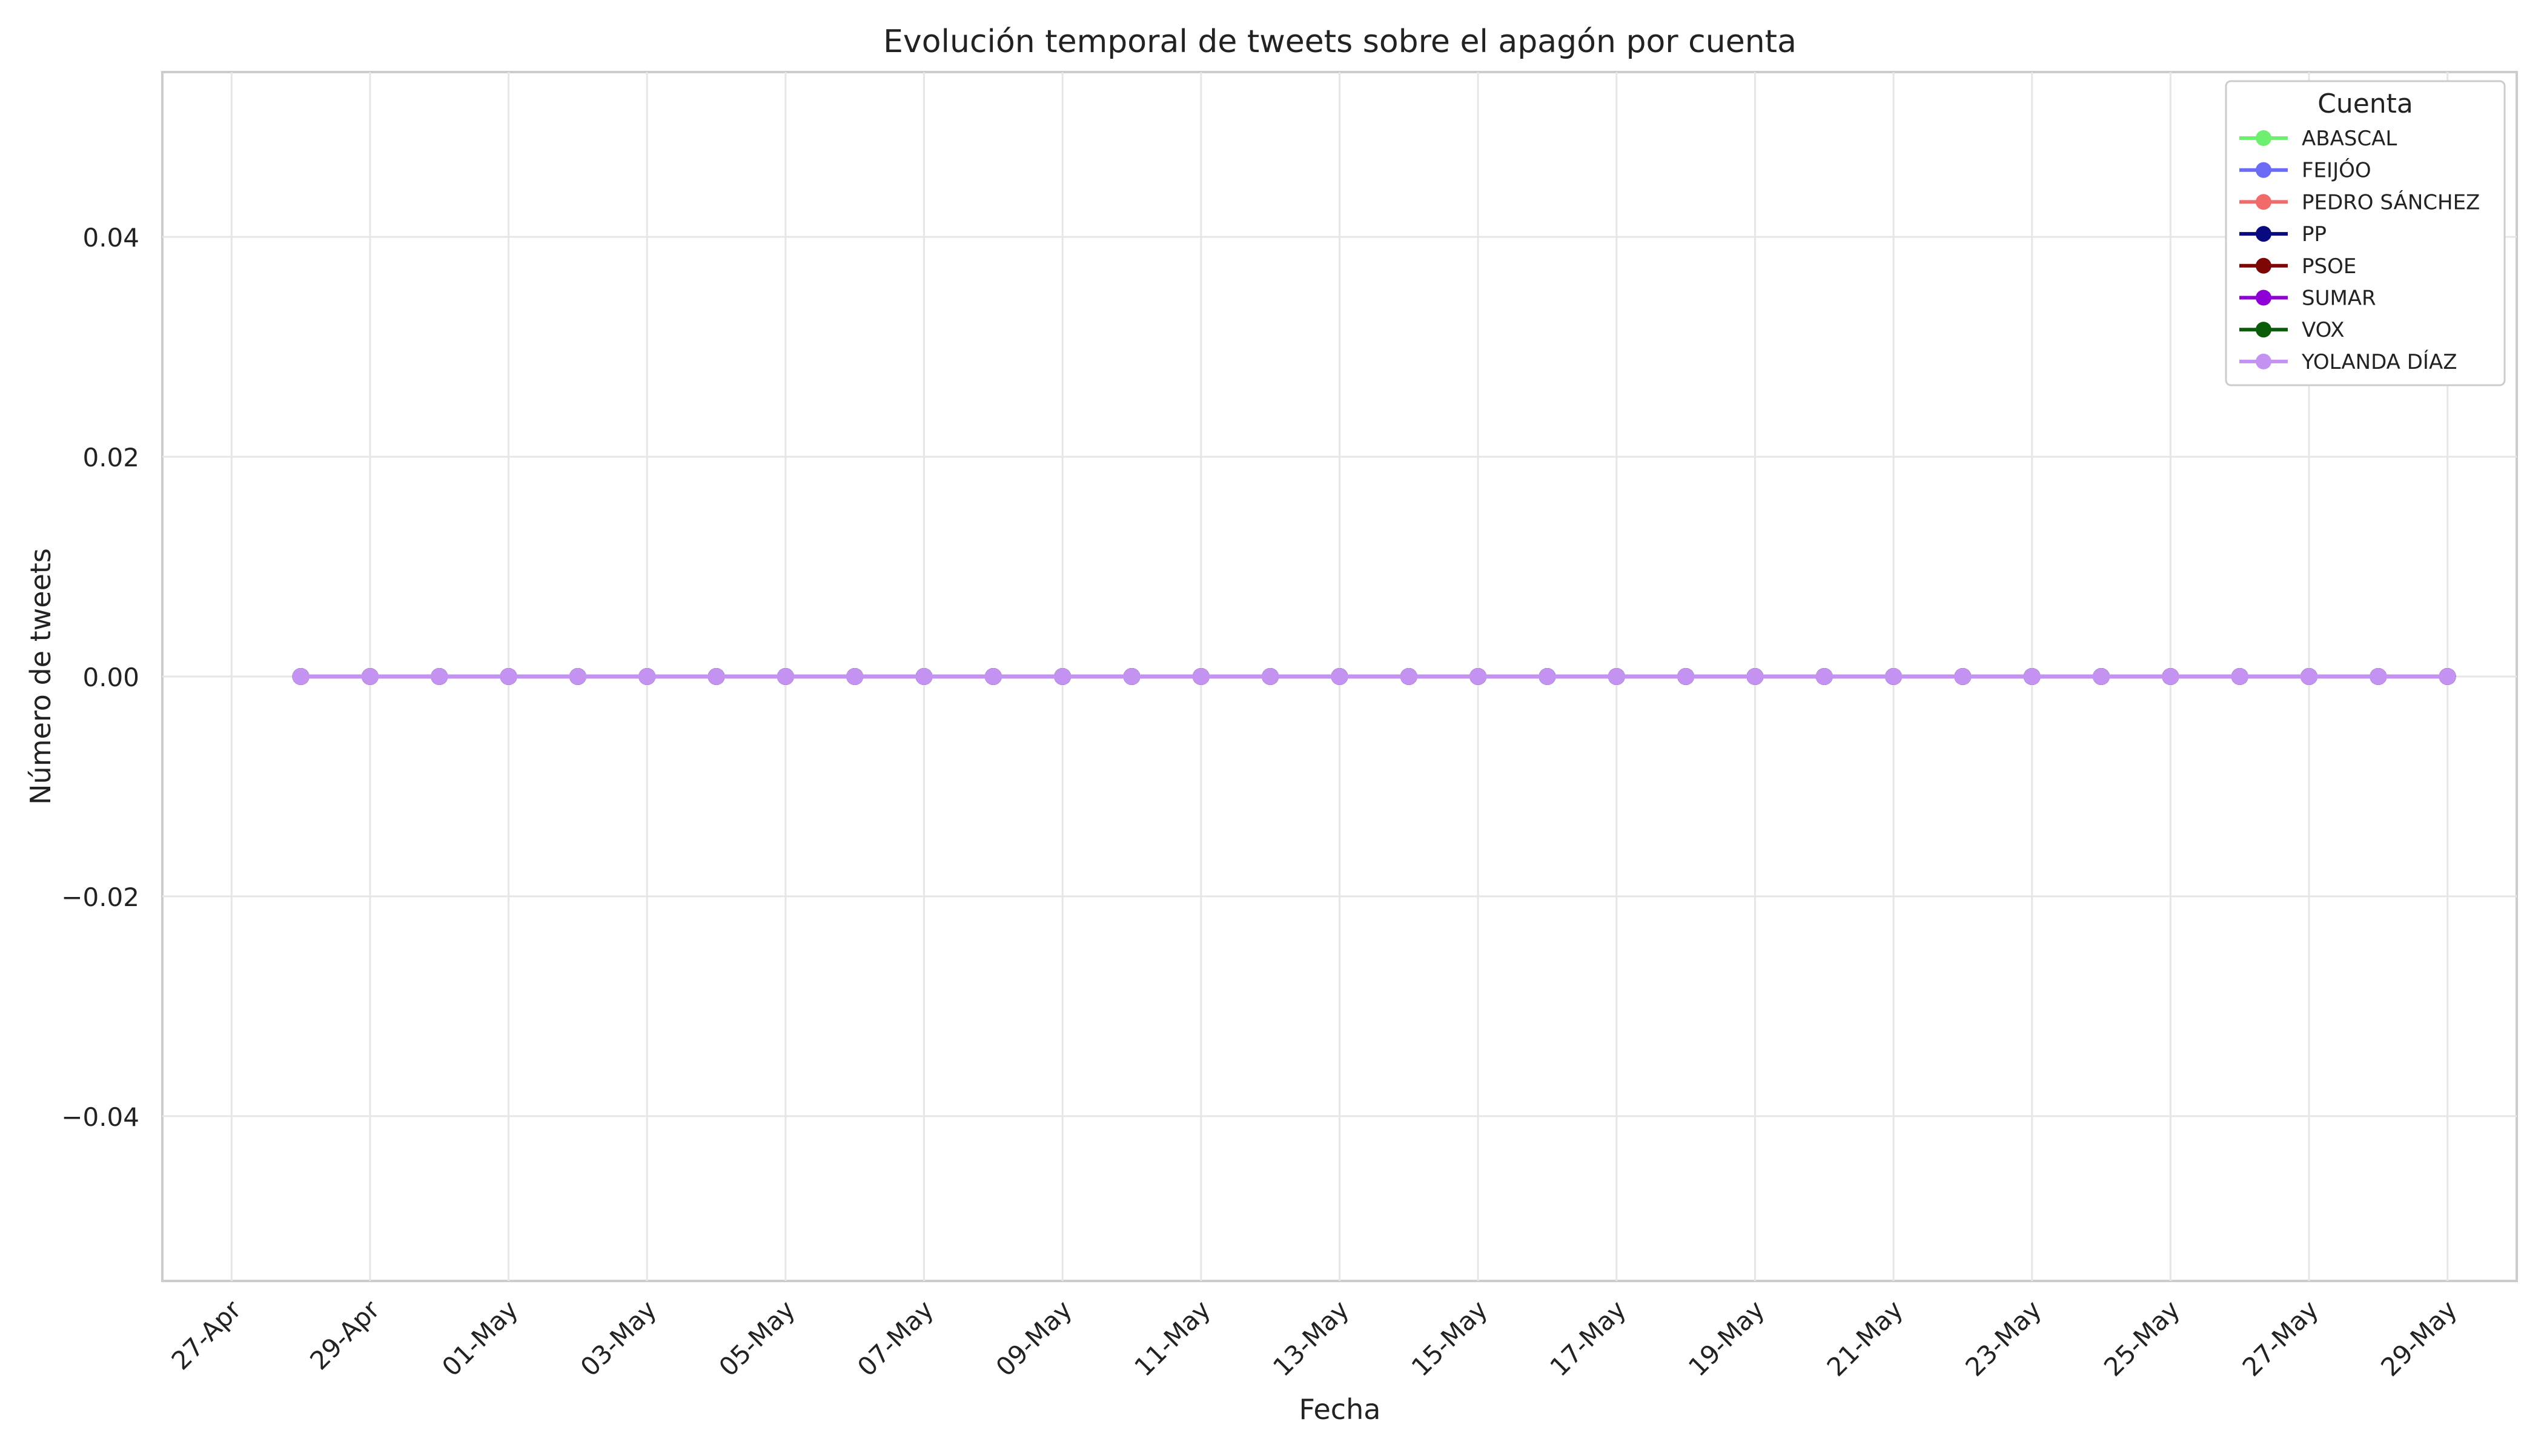 The height and width of the screenshot is (1456, 2544). What do you see at coordinates (2336, 170) in the screenshot?
I see `legend-label: FEIJÓO` at bounding box center [2336, 170].